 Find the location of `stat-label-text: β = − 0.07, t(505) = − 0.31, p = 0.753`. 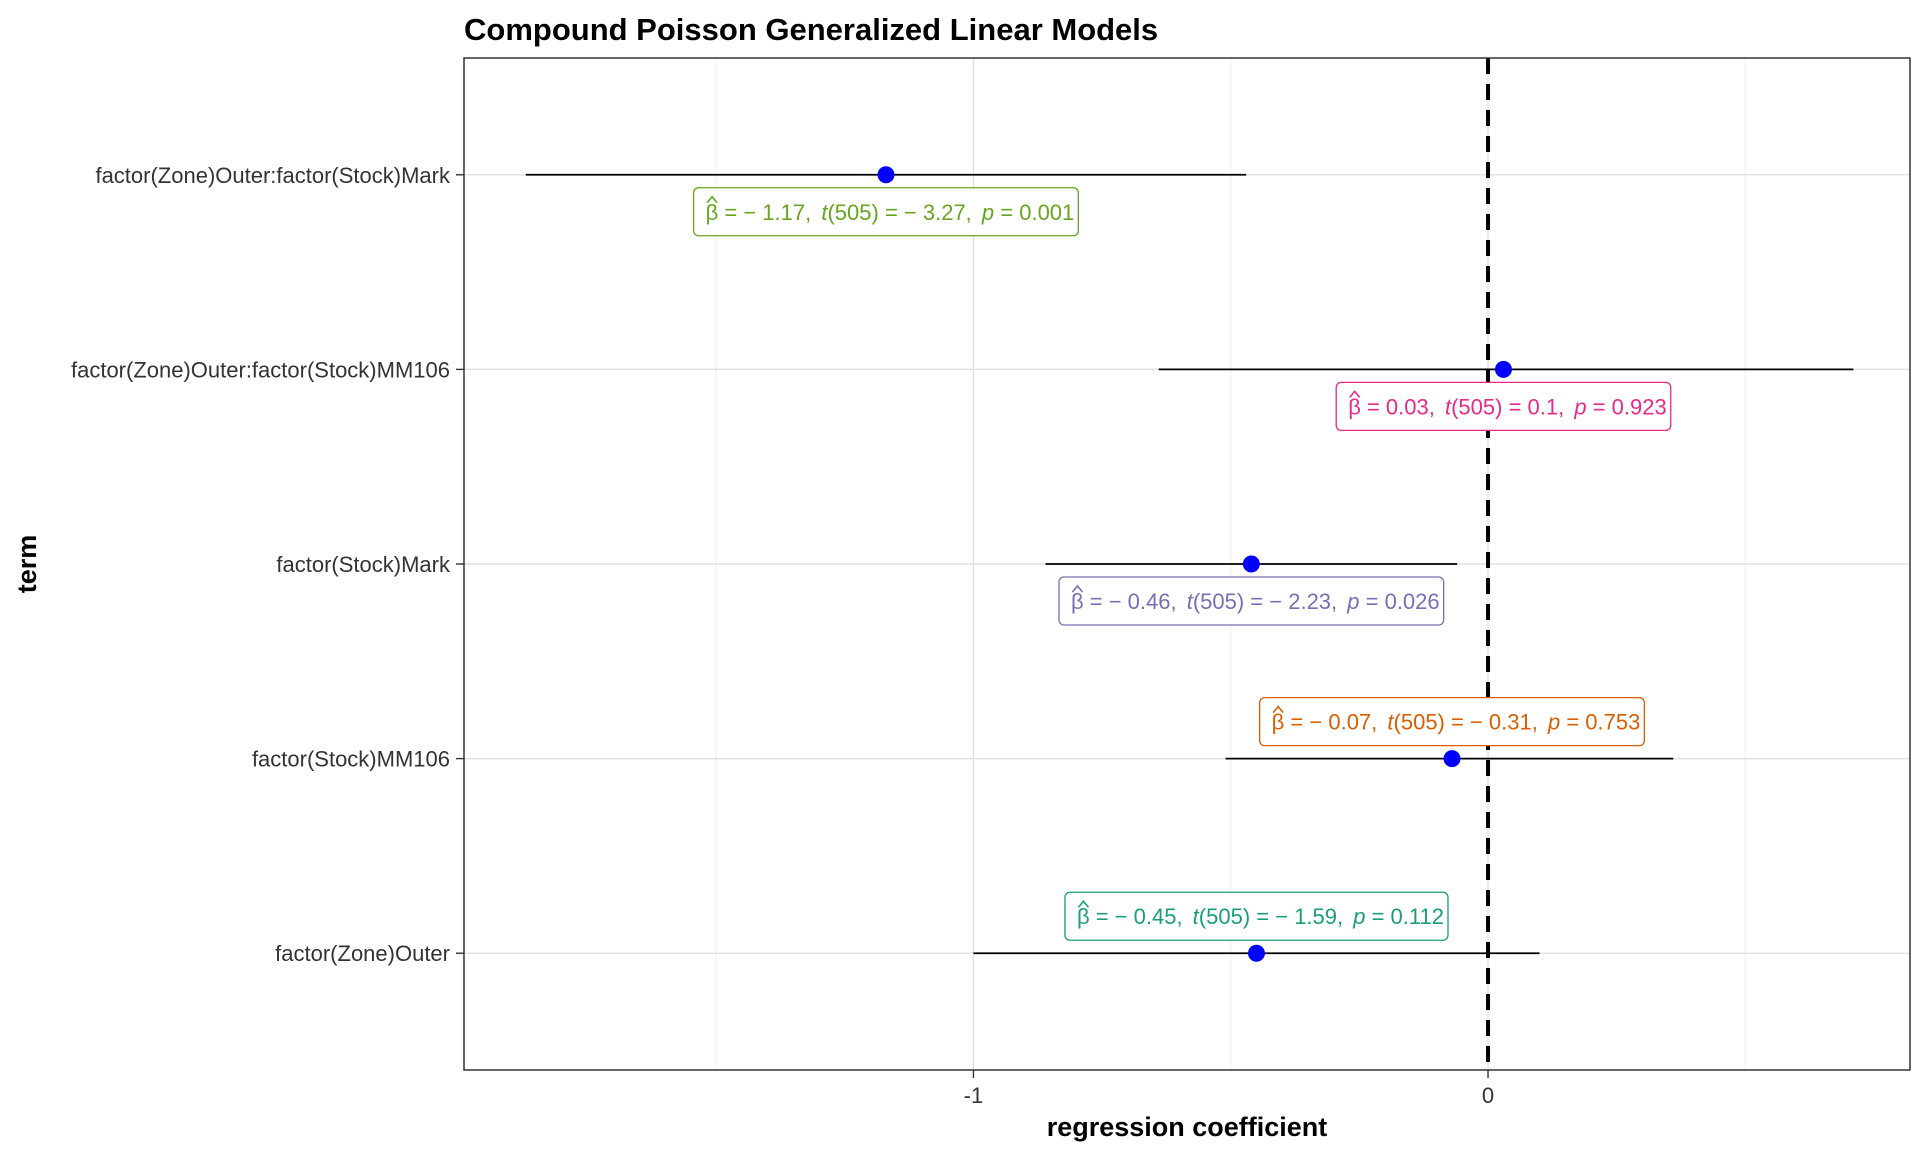

stat-label-text: β = − 0.07, t(505) = − 0.31, p = 0.753 is located at coordinates (1456, 722).